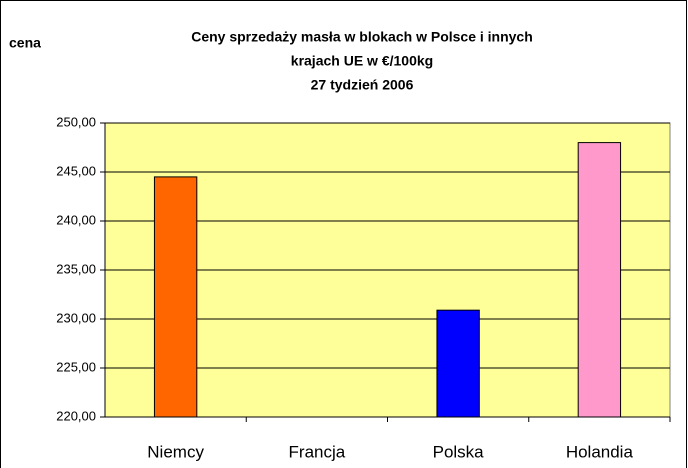  What do you see at coordinates (76, 415) in the screenshot?
I see `y-tick-label: 220,00` at bounding box center [76, 415].